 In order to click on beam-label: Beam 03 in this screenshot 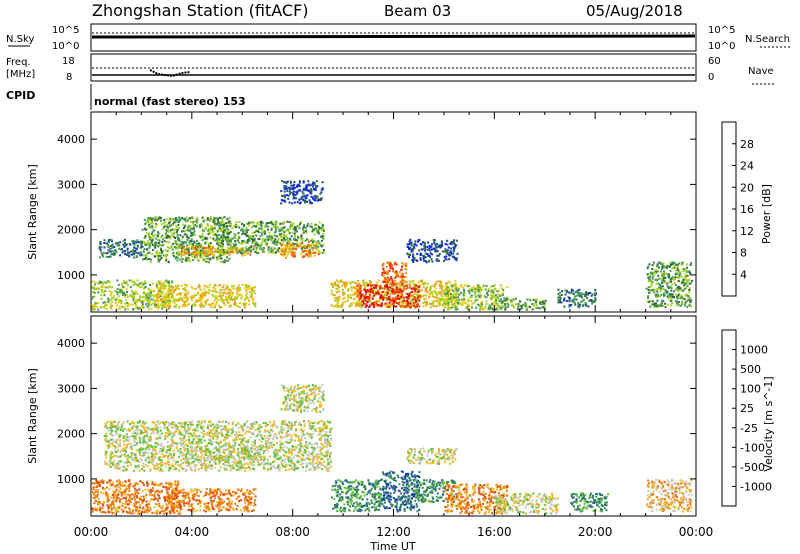, I will do `click(417, 11)`.